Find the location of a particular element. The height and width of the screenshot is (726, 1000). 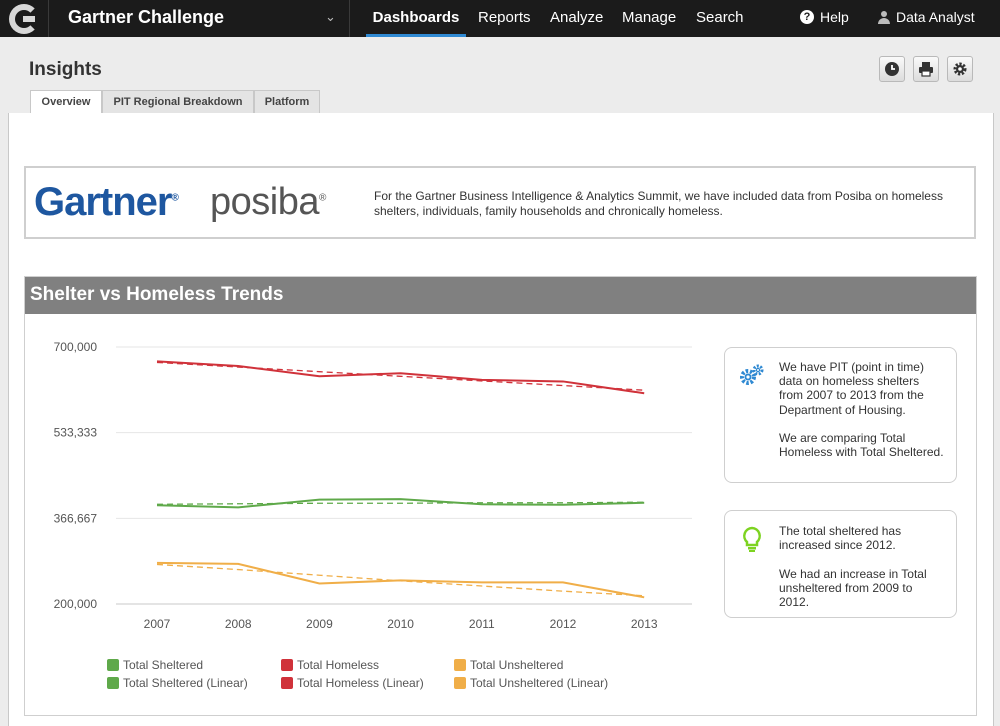

legend-label: Total Sheltered (Linear) is located at coordinates (185, 683).